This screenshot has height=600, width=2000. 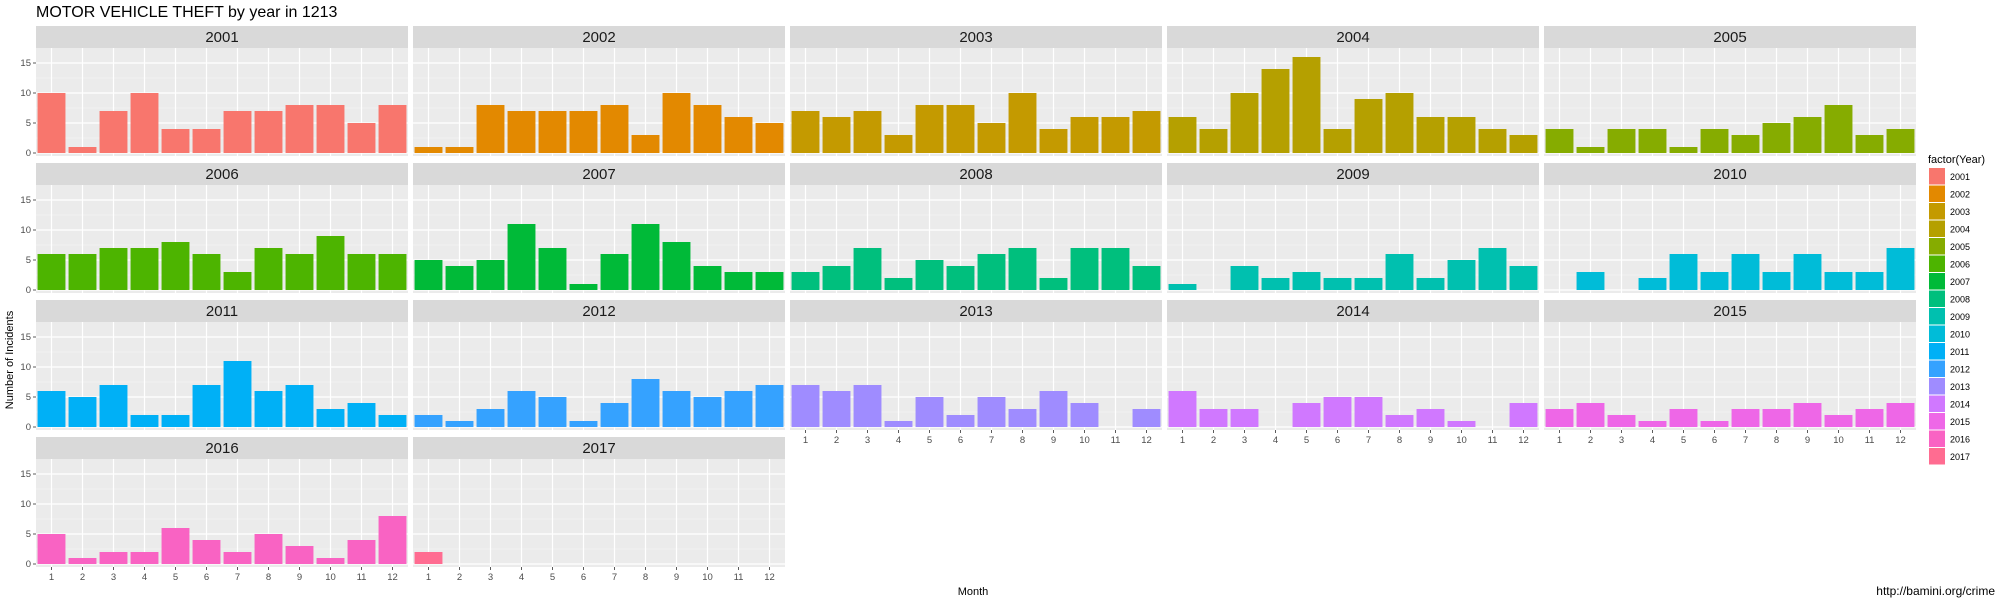 I want to click on facet-strip-label: 2007, so click(x=598, y=174).